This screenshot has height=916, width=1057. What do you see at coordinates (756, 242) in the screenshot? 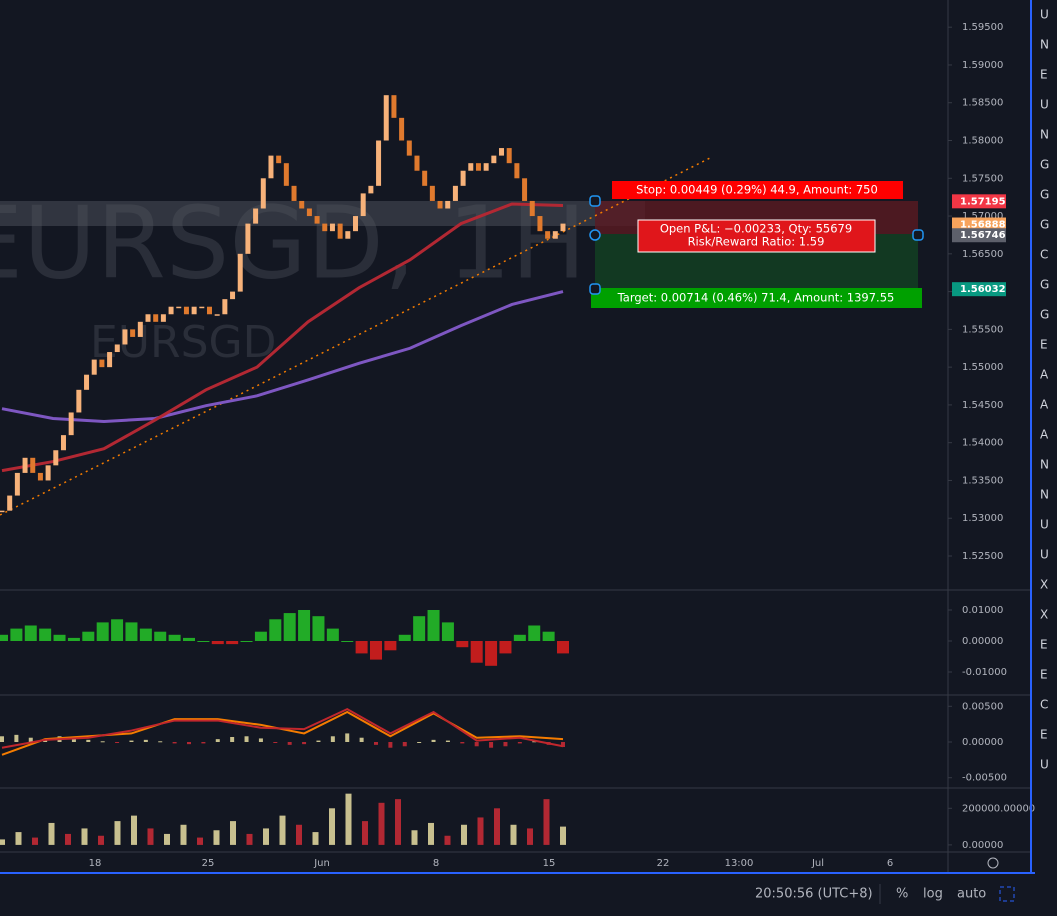
I see `rr-label: Risk/Reward Ratio: 1.59` at bounding box center [756, 242].